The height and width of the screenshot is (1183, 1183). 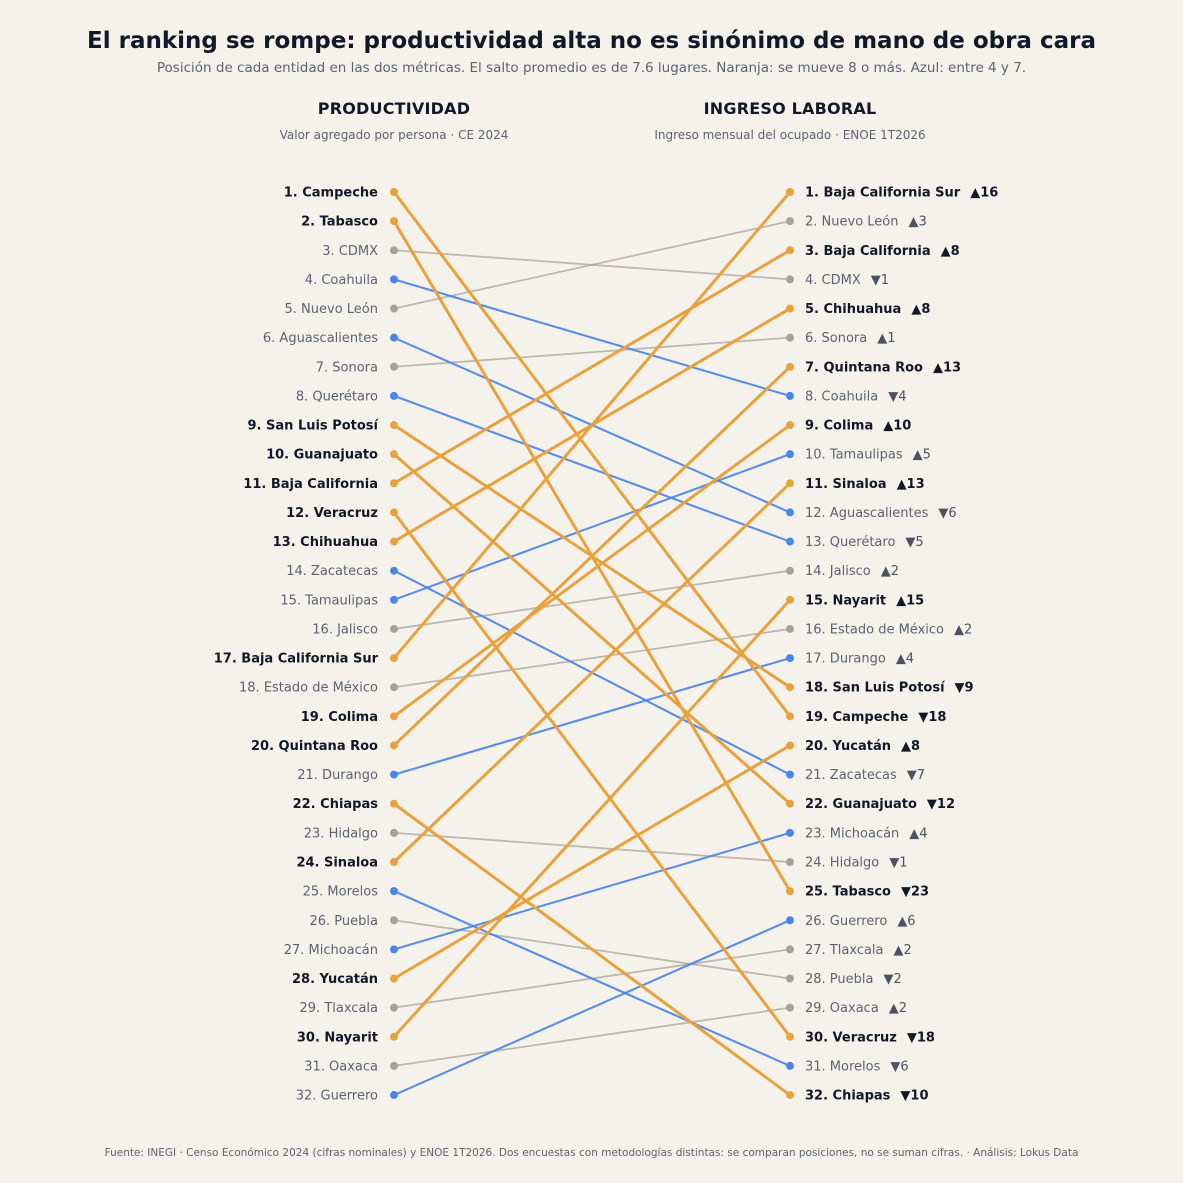 What do you see at coordinates (856, 862) in the screenshot?
I see `right-rank-label: 24. Hidalgo ▼1` at bounding box center [856, 862].